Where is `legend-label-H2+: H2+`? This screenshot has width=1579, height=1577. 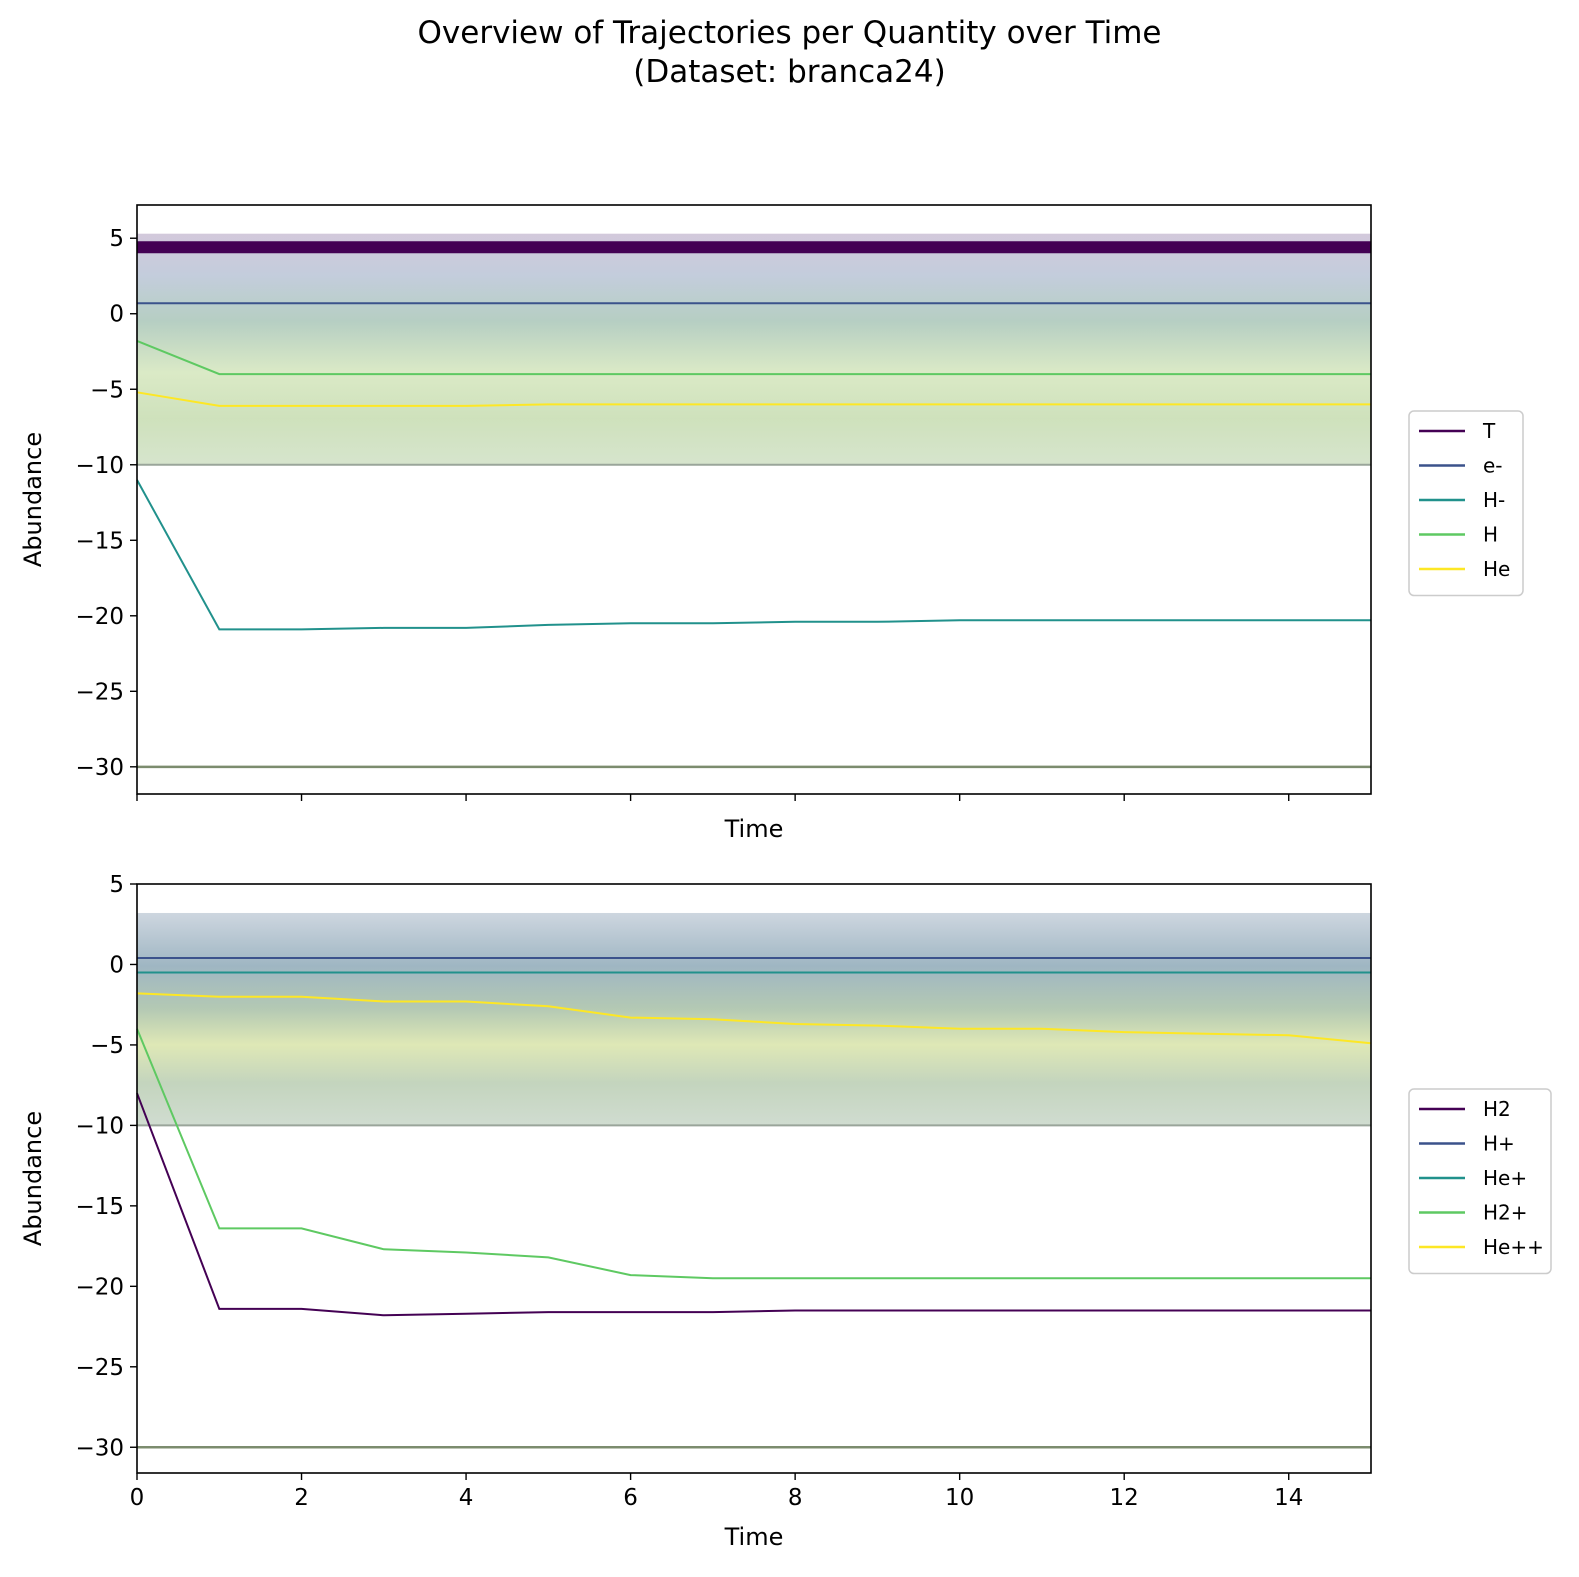
legend-label-H2+: H2+ is located at coordinates (1505, 1213).